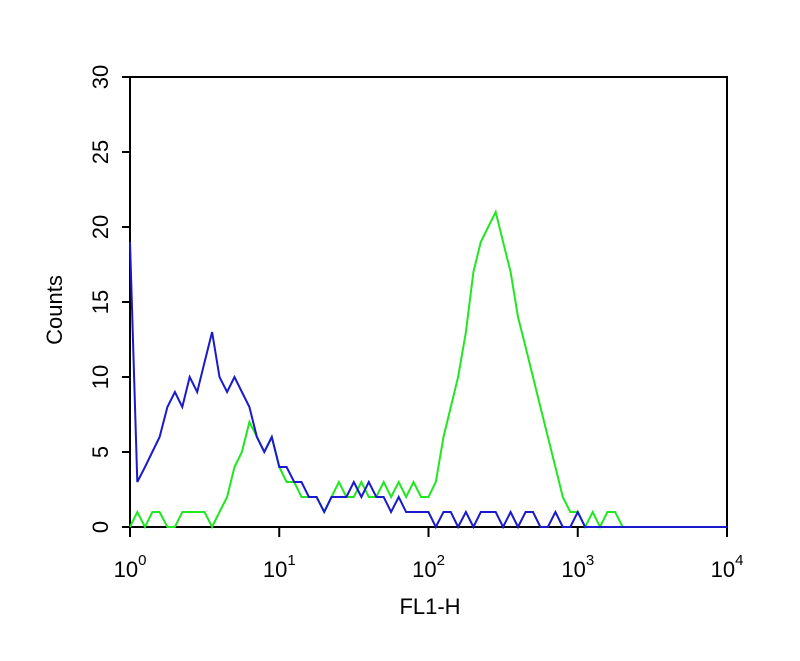 This screenshot has width=800, height=661. What do you see at coordinates (100, 302) in the screenshot?
I see `y-tick-label: 15` at bounding box center [100, 302].